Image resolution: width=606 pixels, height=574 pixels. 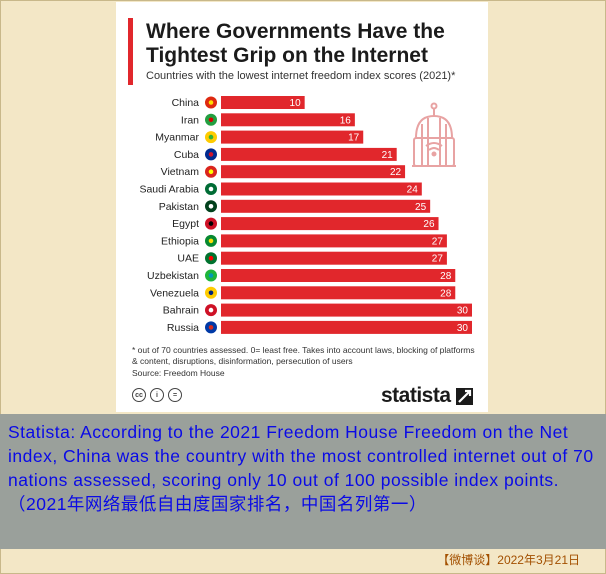 I want to click on birdcage-icon, so click(x=434, y=134).